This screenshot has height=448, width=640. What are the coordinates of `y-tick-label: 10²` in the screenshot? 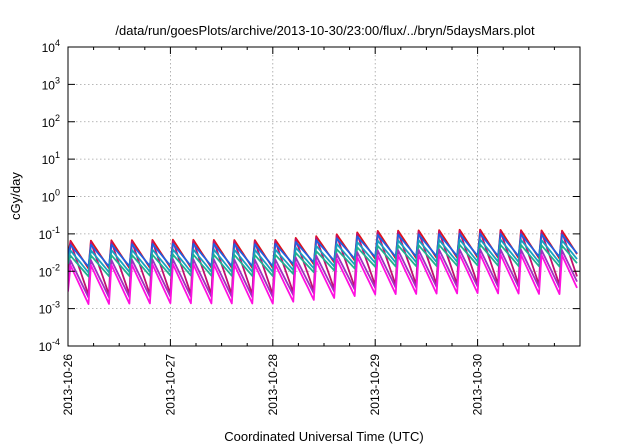 It's located at (51, 121).